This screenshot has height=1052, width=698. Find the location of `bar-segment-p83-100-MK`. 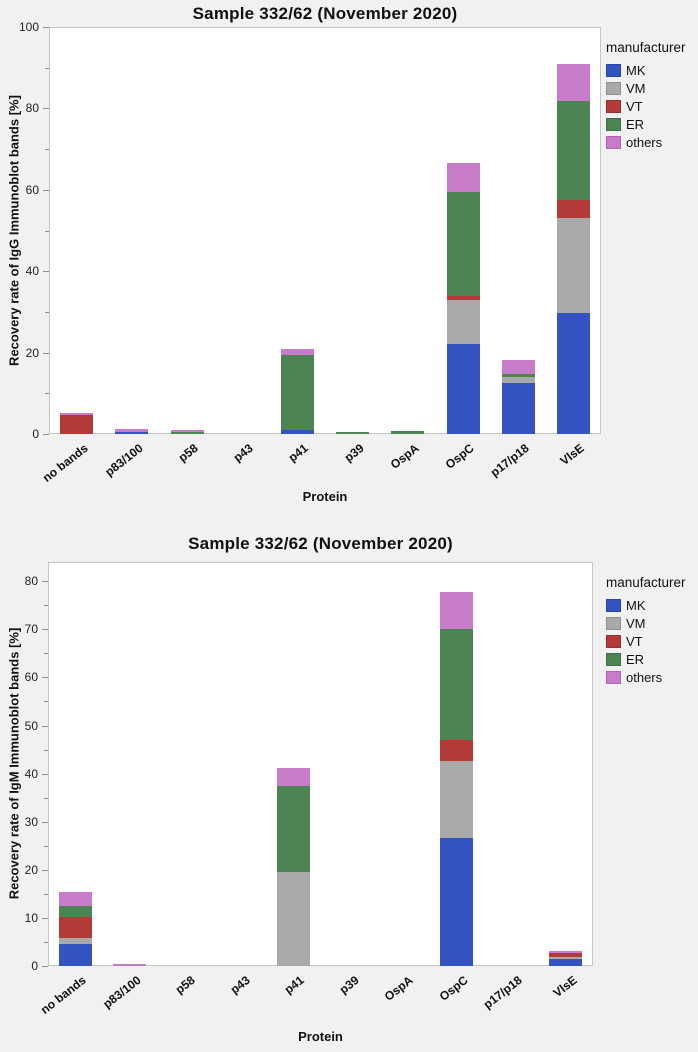

bar-segment-p83-100-MK is located at coordinates (132, 432).